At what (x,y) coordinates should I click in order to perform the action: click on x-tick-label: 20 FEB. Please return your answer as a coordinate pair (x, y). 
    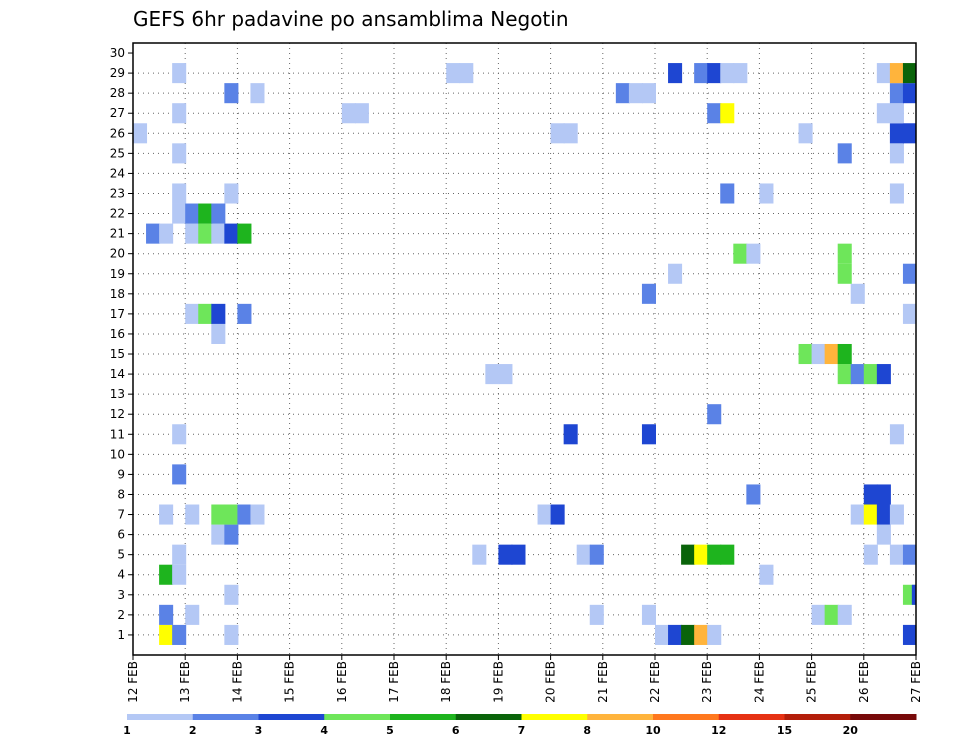
    Looking at the image, I should click on (551, 682).